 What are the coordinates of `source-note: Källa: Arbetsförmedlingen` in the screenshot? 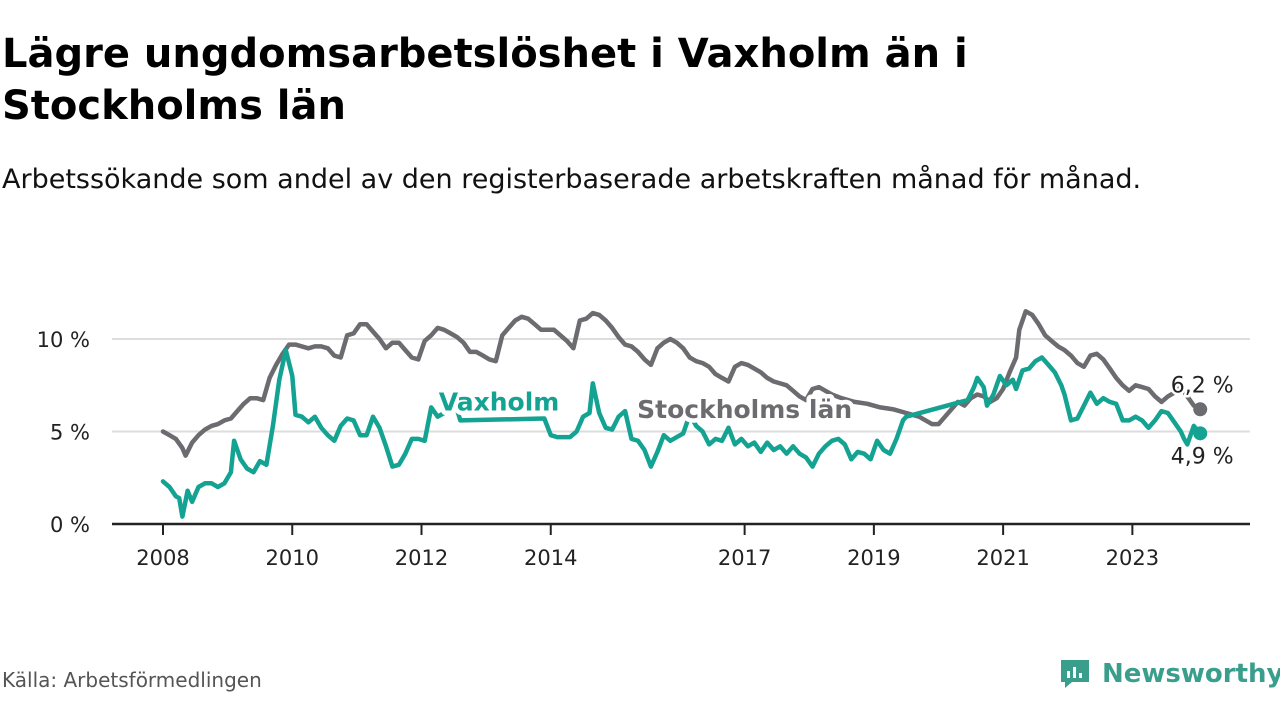 It's located at (132, 680).